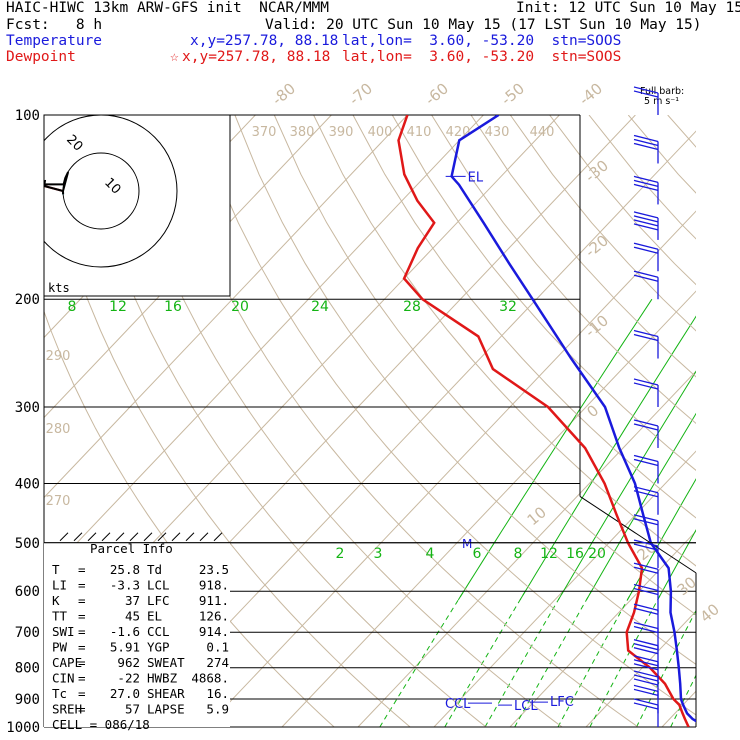 Image resolution: width=740 pixels, height=740 pixels. I want to click on parcel-panel-bg, so click(137, 634).